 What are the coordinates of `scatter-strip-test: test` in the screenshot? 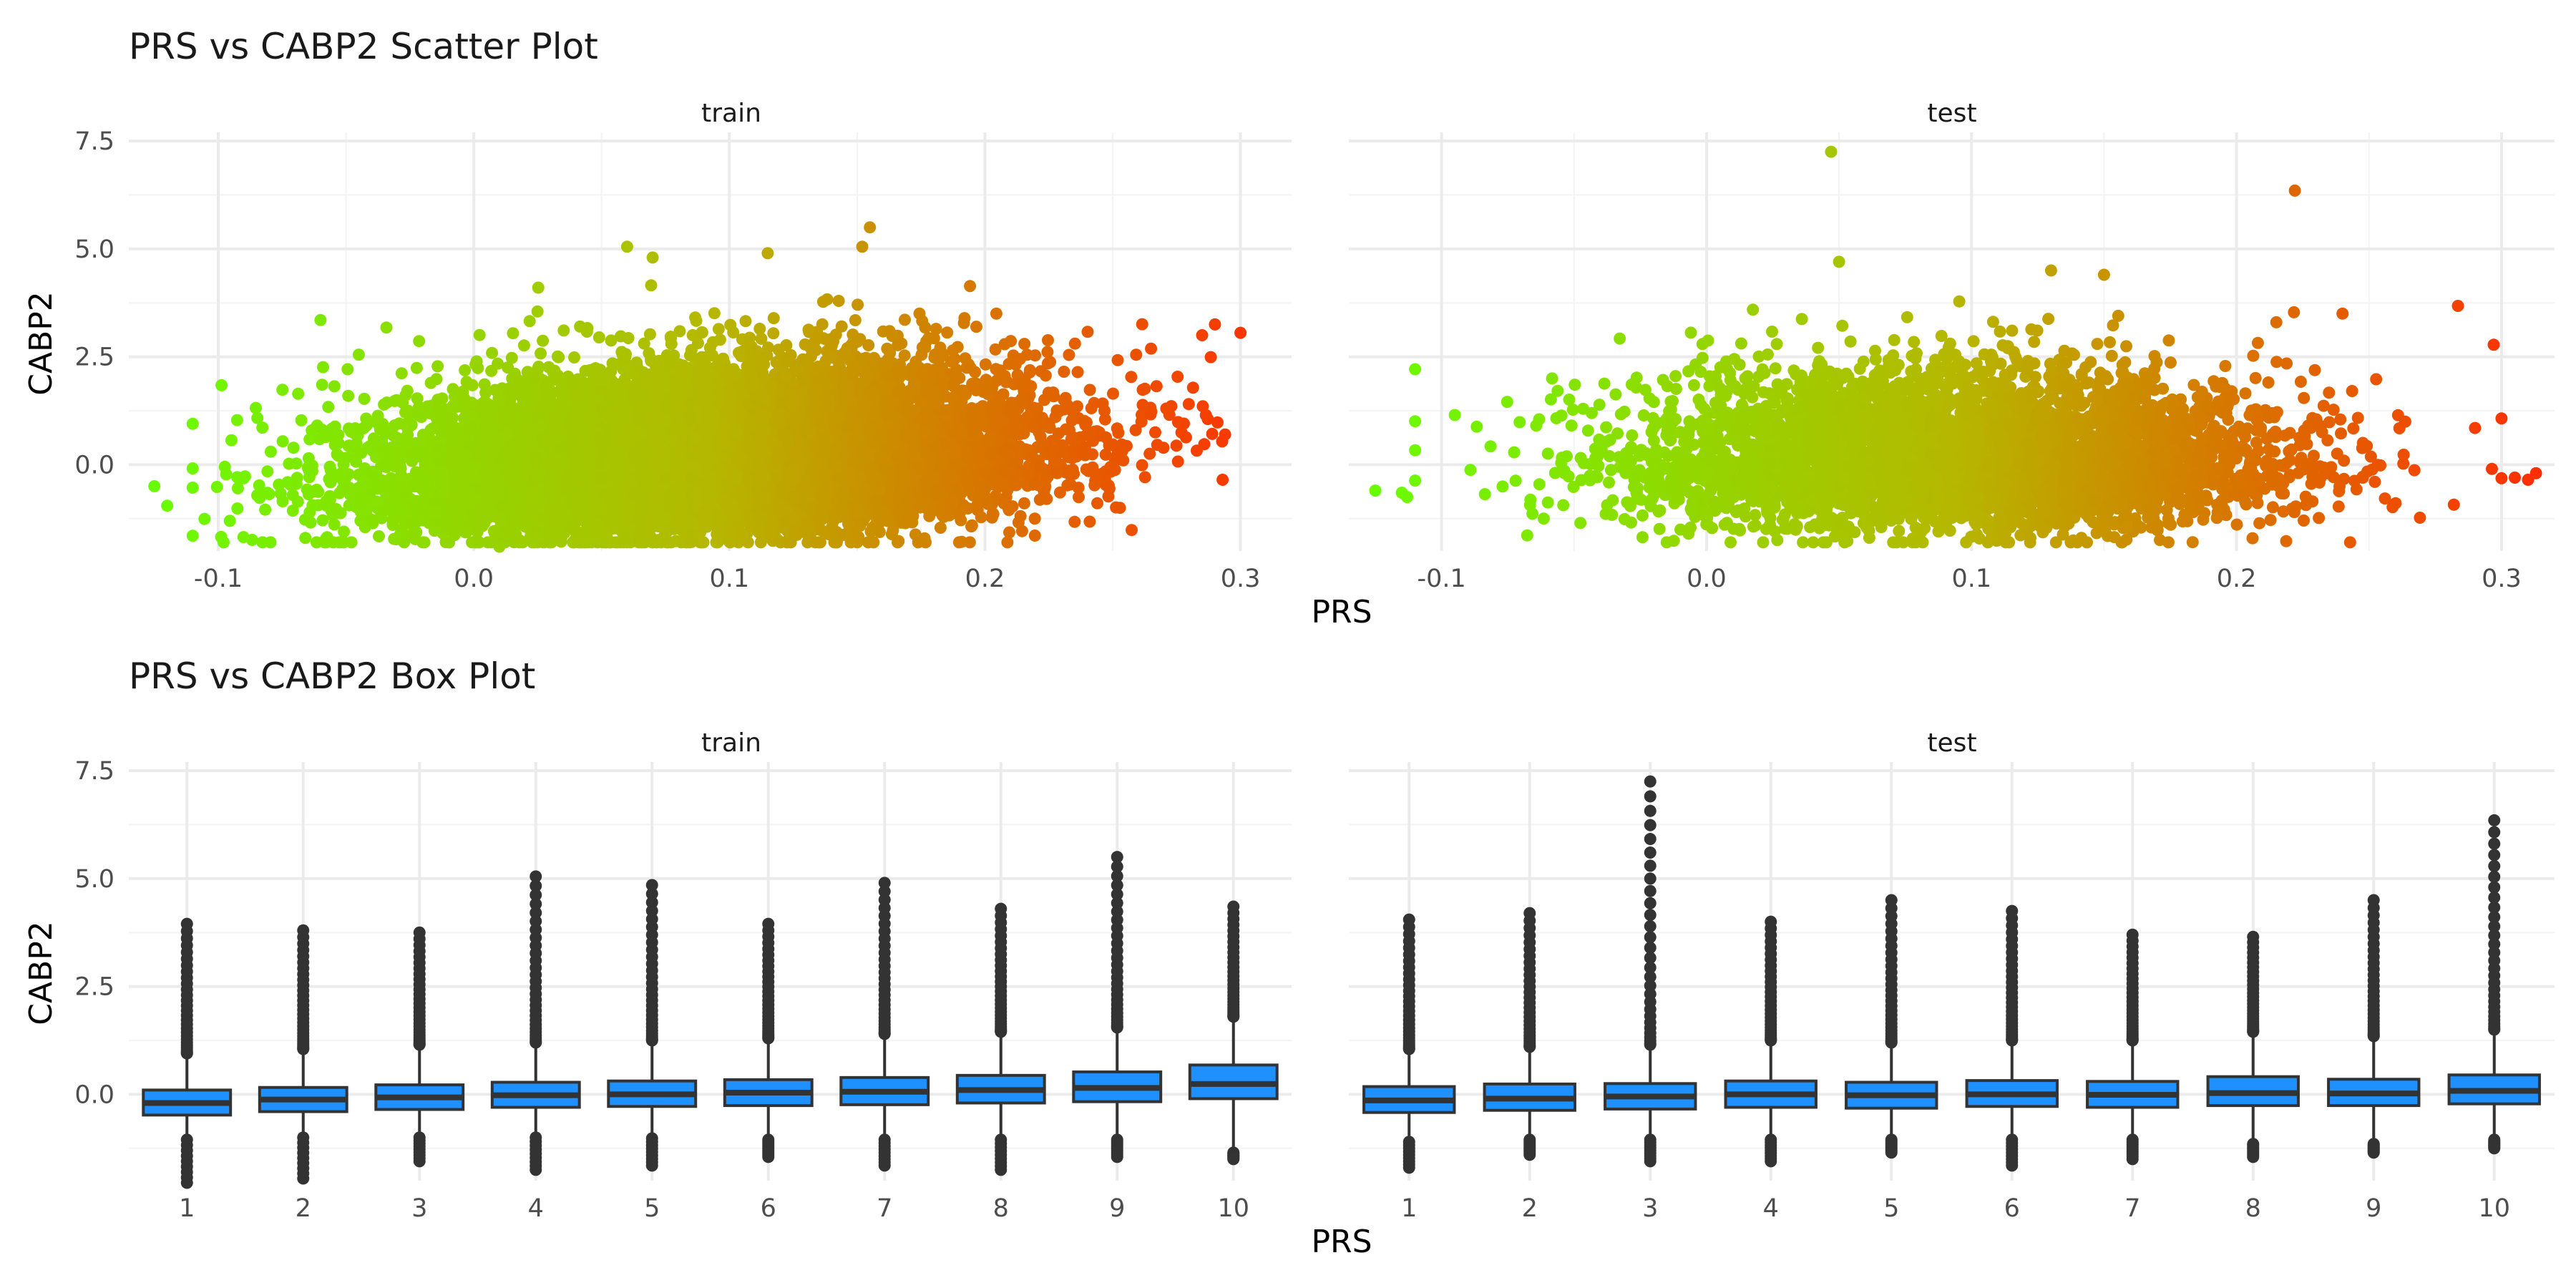 It's located at (1951, 113).